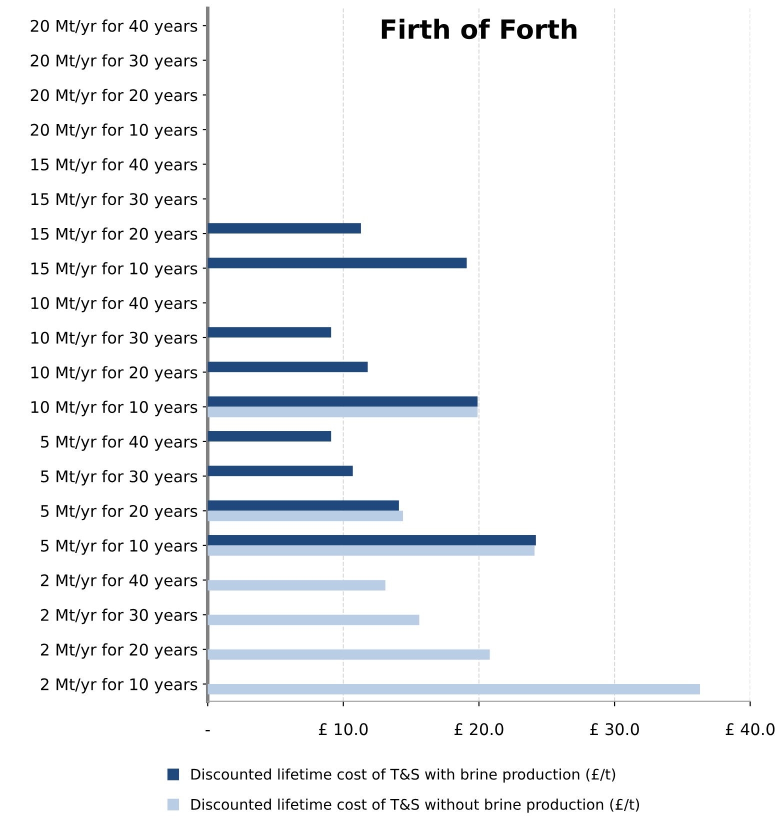 The image size is (775, 830). I want to click on y-tick-label: 5 Mt/yr for 40 years, so click(119, 443).